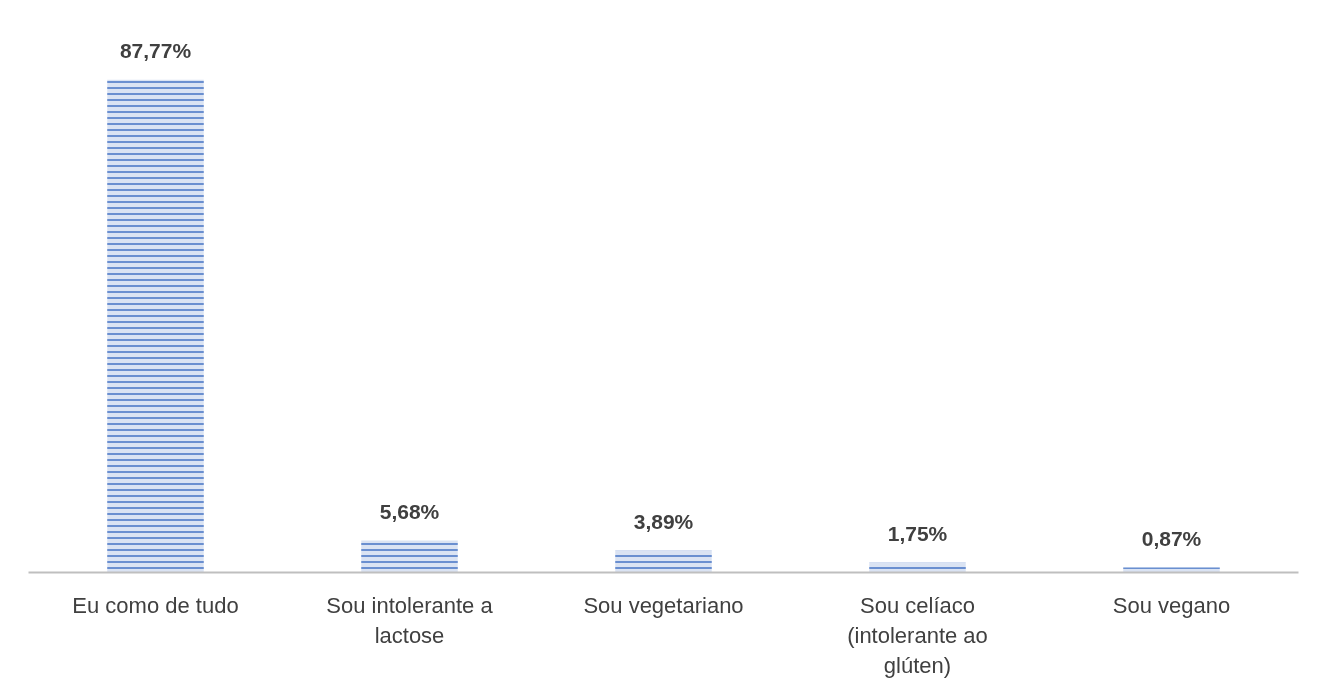 This screenshot has width=1328, height=682. I want to click on x-tick-label: Sou vegetariano, so click(663, 605).